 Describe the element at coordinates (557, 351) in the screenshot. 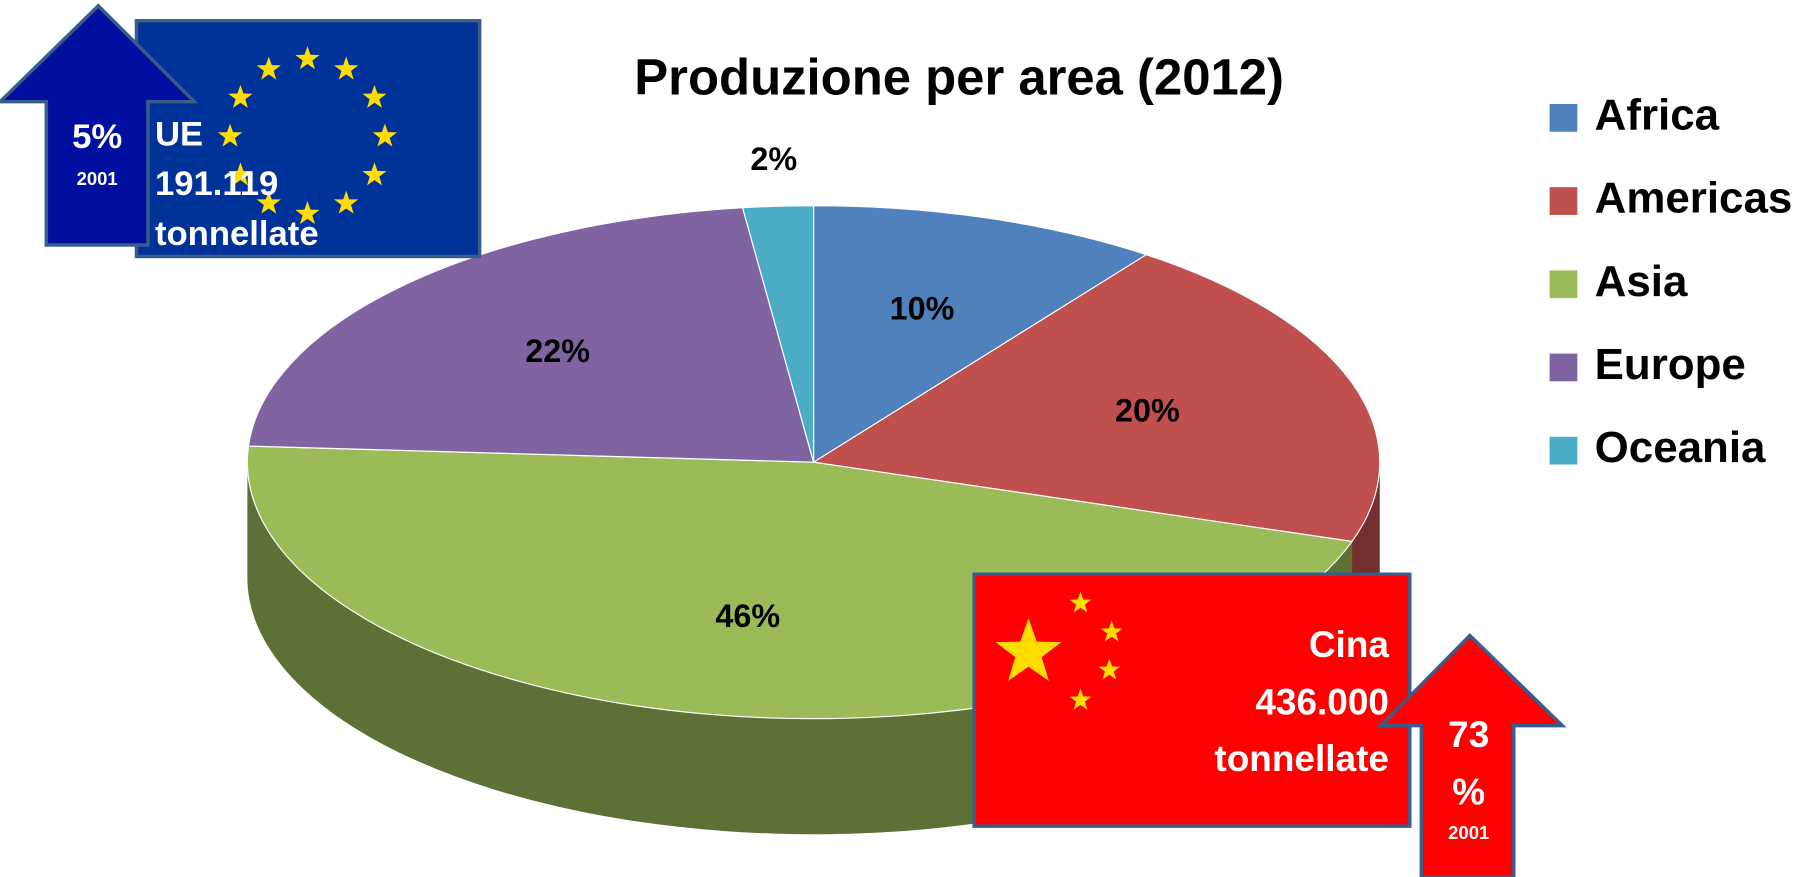

I see `data-label: 22%` at that location.